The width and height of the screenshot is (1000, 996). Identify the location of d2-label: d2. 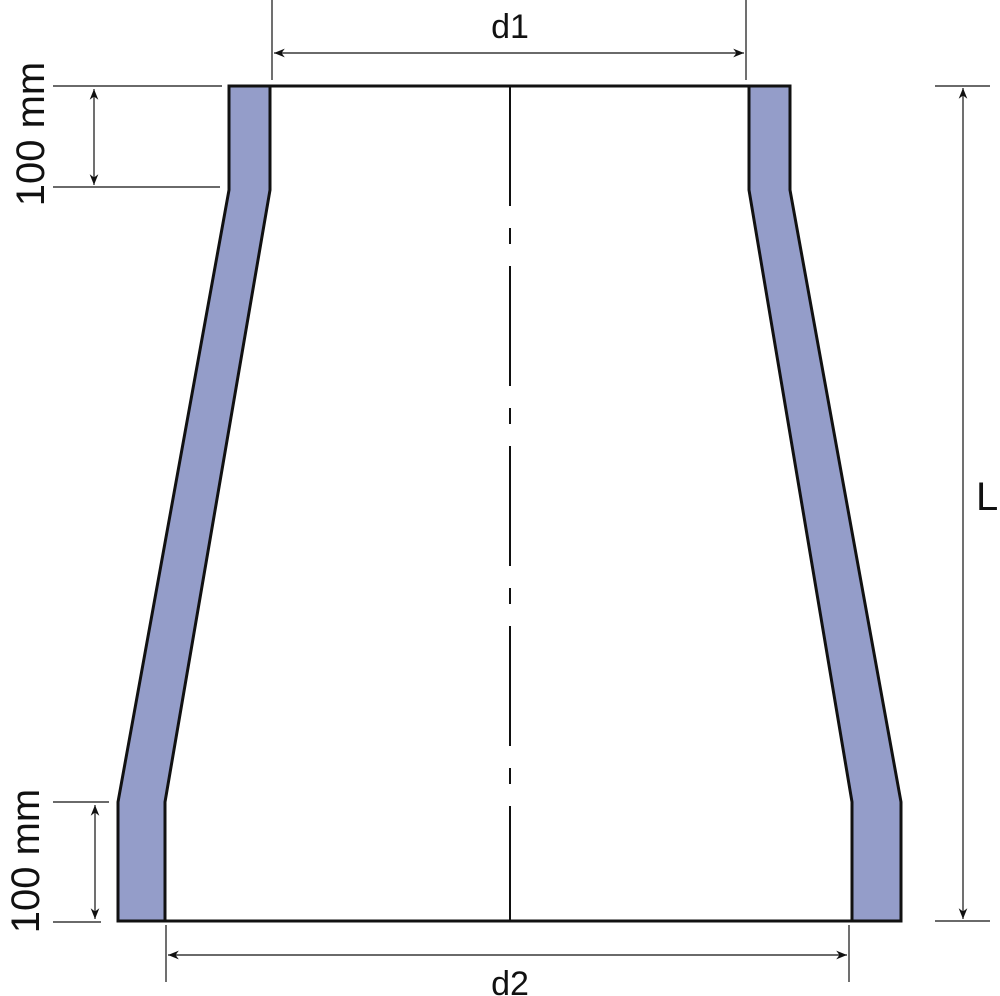
(510, 980).